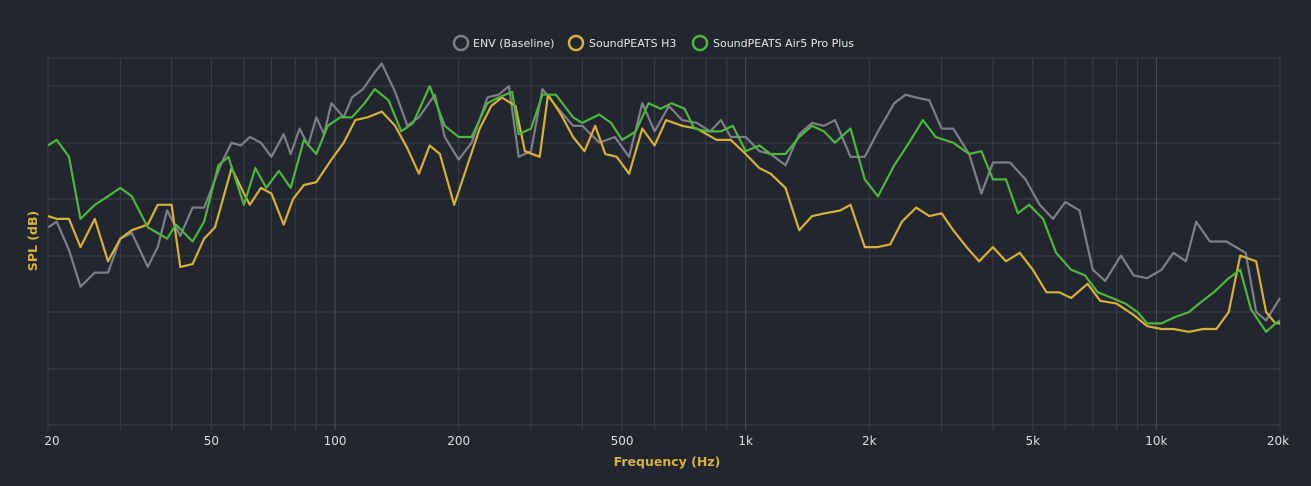 The width and height of the screenshot is (1311, 486). Describe the element at coordinates (745, 441) in the screenshot. I see `x-tick-label: 1k` at that location.